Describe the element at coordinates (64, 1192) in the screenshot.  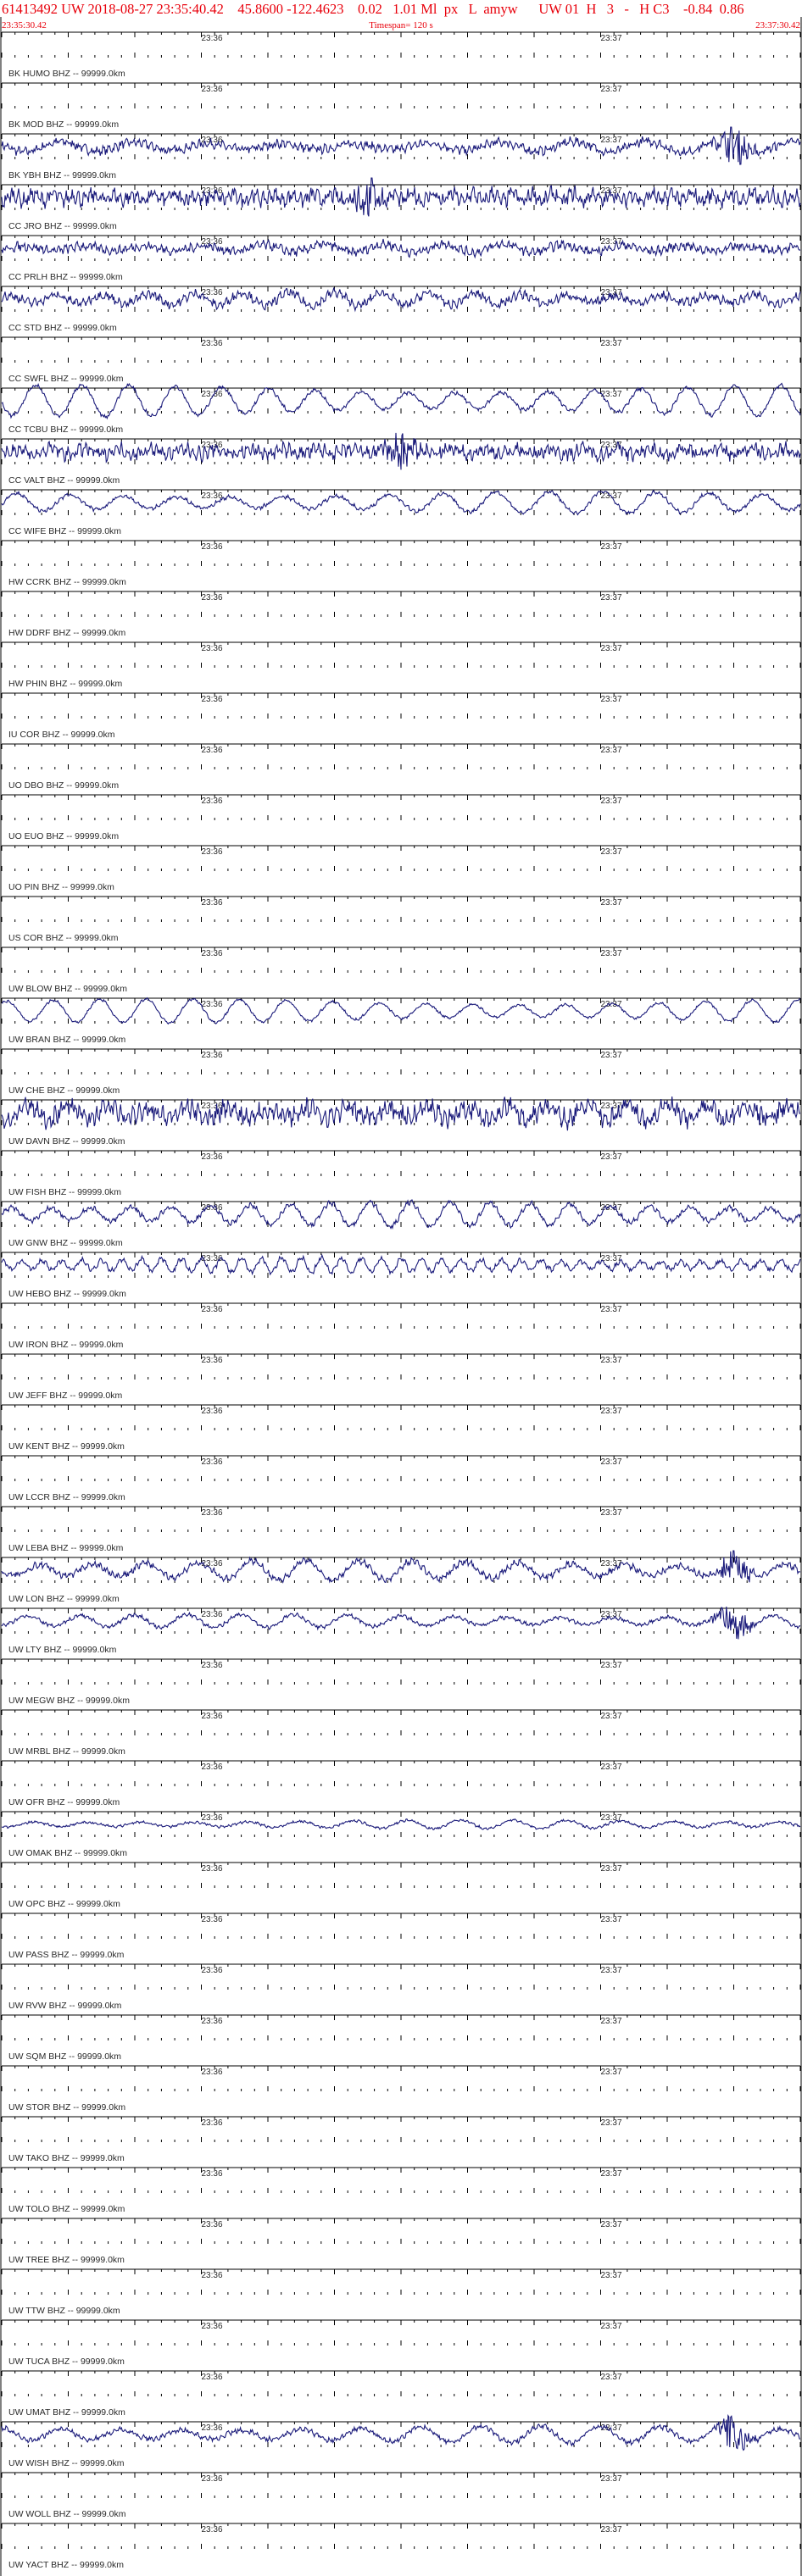
I see `station-label: UW FISH BHZ -- 99999.0km` at that location.